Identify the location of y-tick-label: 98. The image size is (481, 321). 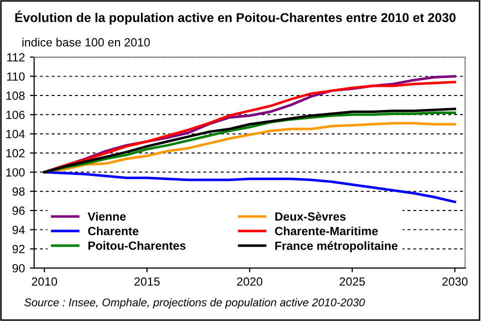
(18, 191).